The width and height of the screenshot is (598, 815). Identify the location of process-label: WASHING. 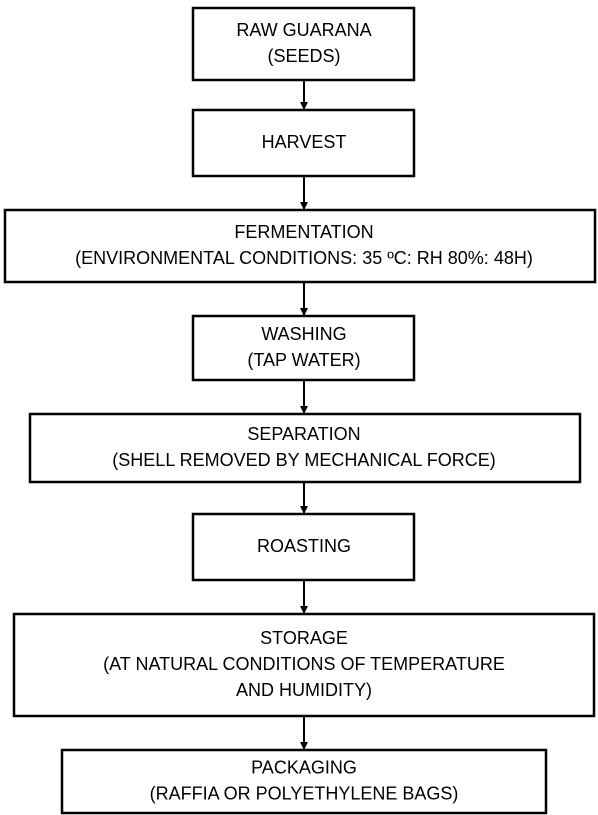
(303, 334).